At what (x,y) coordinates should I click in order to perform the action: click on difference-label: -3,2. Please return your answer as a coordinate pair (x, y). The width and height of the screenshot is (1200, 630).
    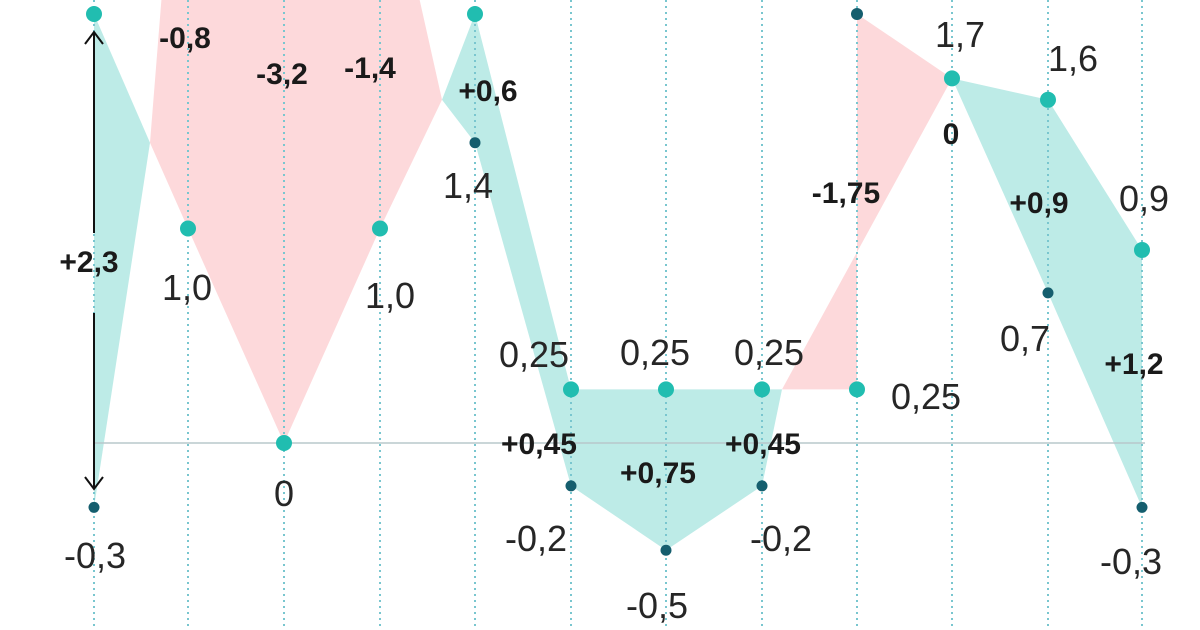
    Looking at the image, I should click on (282, 74).